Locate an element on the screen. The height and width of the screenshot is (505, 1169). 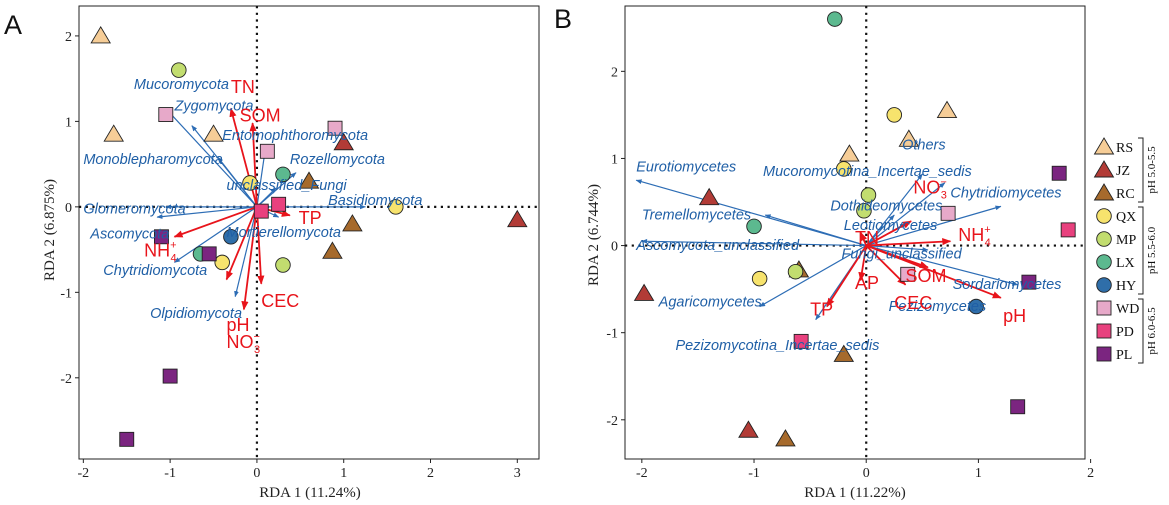
legend-label-jz: JZ is located at coordinates (1123, 171).